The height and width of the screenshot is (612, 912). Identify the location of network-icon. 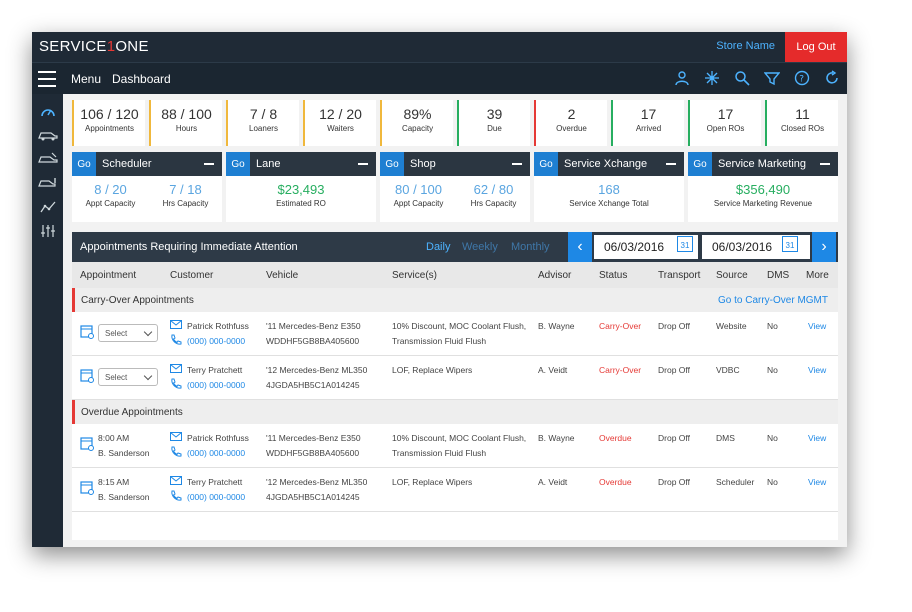
(712, 78).